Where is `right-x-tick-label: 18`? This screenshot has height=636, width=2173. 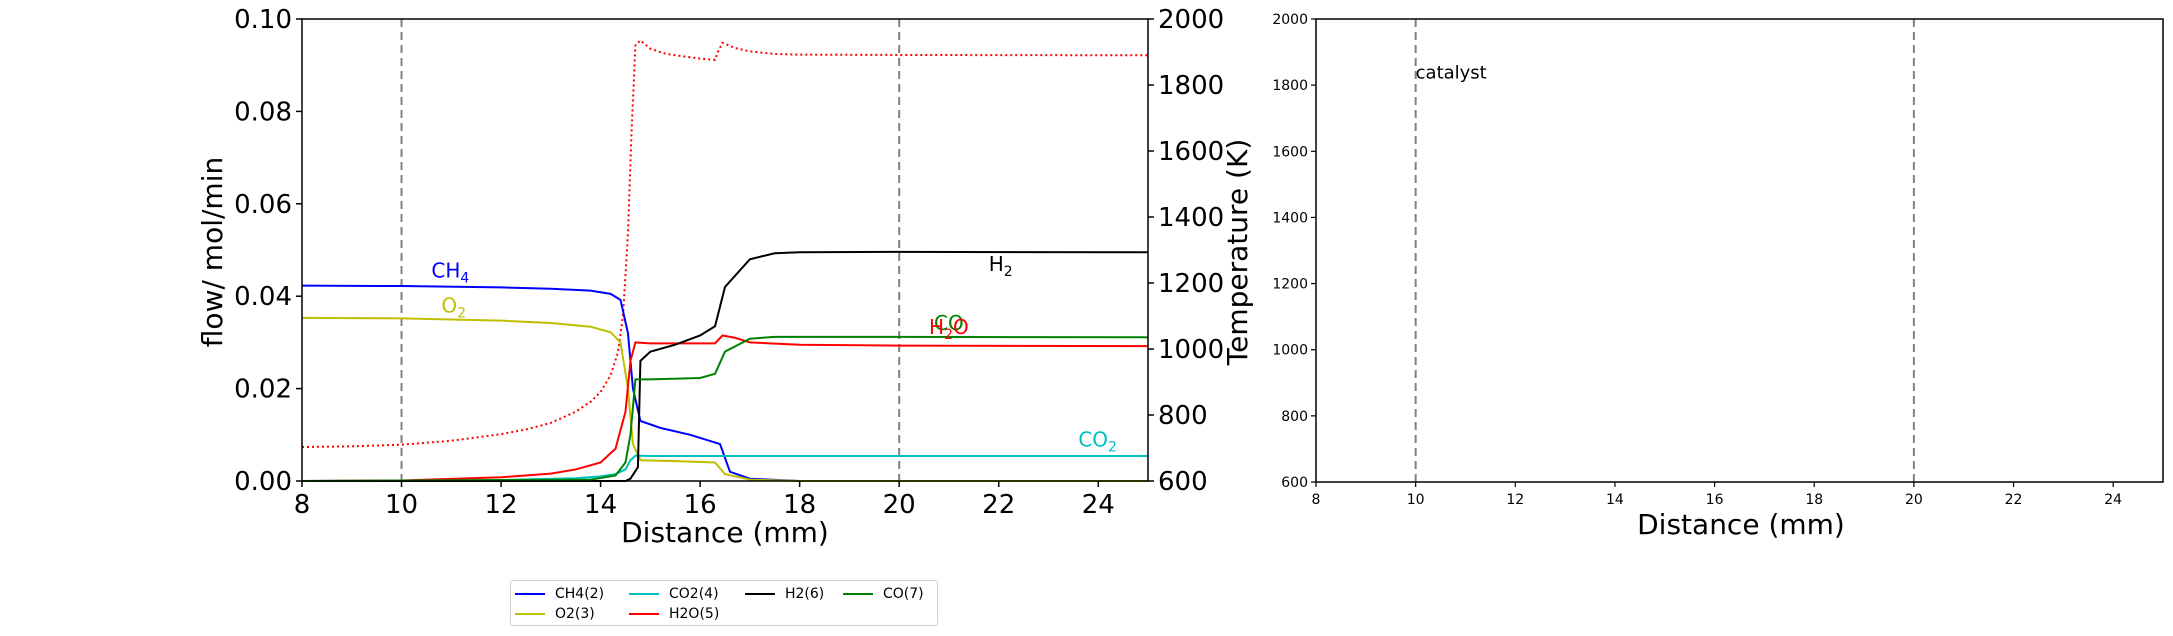 right-x-tick-label: 18 is located at coordinates (1814, 500).